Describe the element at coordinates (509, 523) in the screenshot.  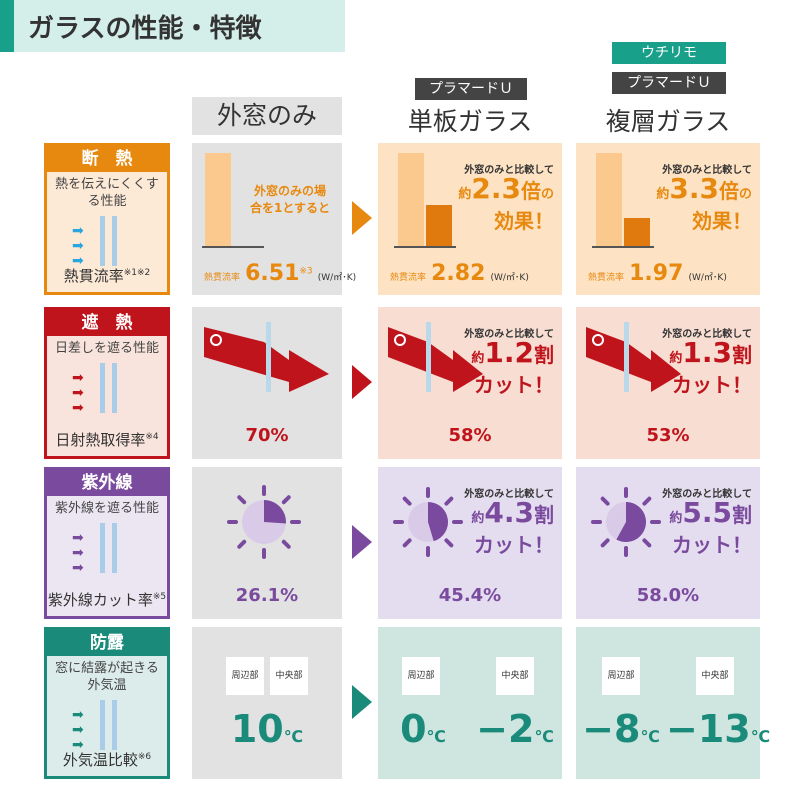
I see `effect-callout: 外窓のみと比較して 約4.3割 カット！` at that location.